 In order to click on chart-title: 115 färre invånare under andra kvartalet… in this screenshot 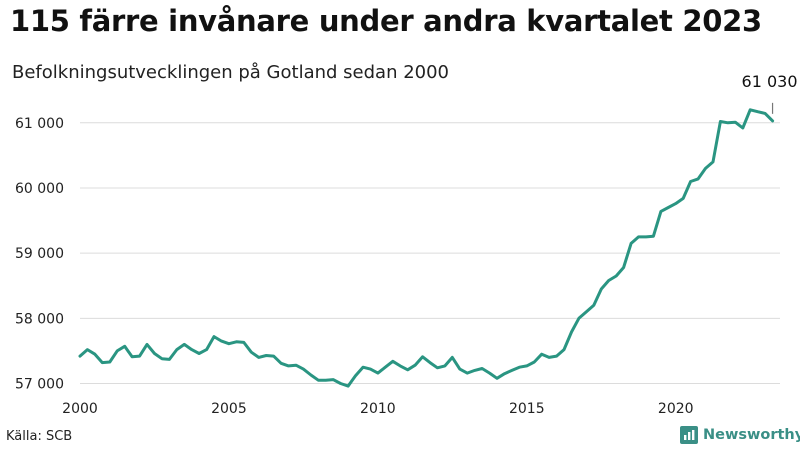, I will do `click(386, 21)`.